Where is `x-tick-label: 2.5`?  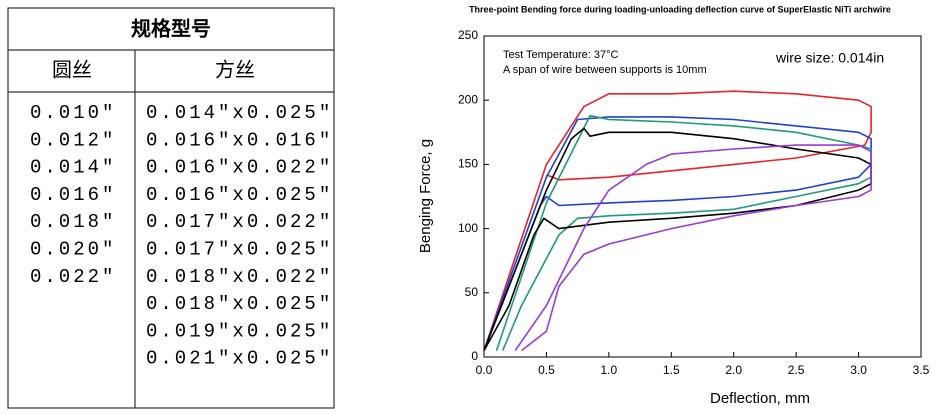
x-tick-label: 2.5 is located at coordinates (796, 370).